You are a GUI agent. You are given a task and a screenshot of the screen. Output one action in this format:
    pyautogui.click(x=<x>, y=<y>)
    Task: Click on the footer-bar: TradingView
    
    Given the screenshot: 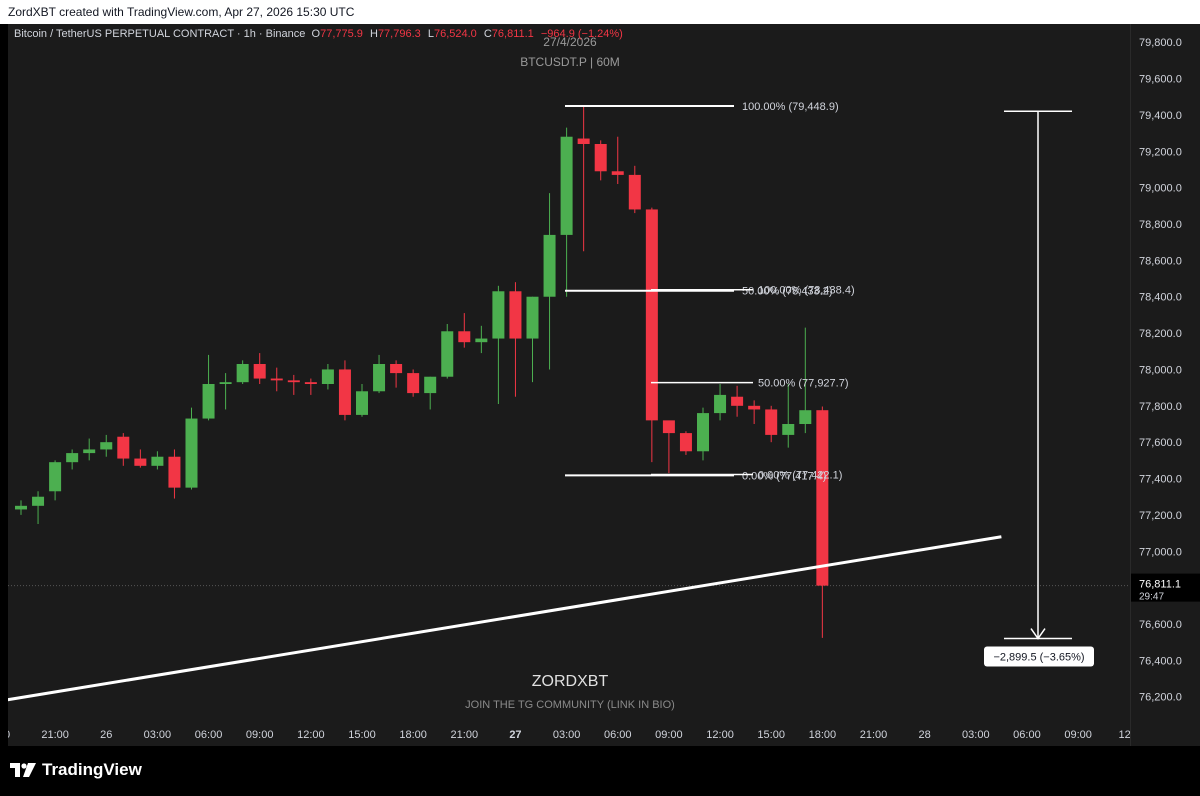 What is the action you would take?
    pyautogui.click(x=600, y=771)
    